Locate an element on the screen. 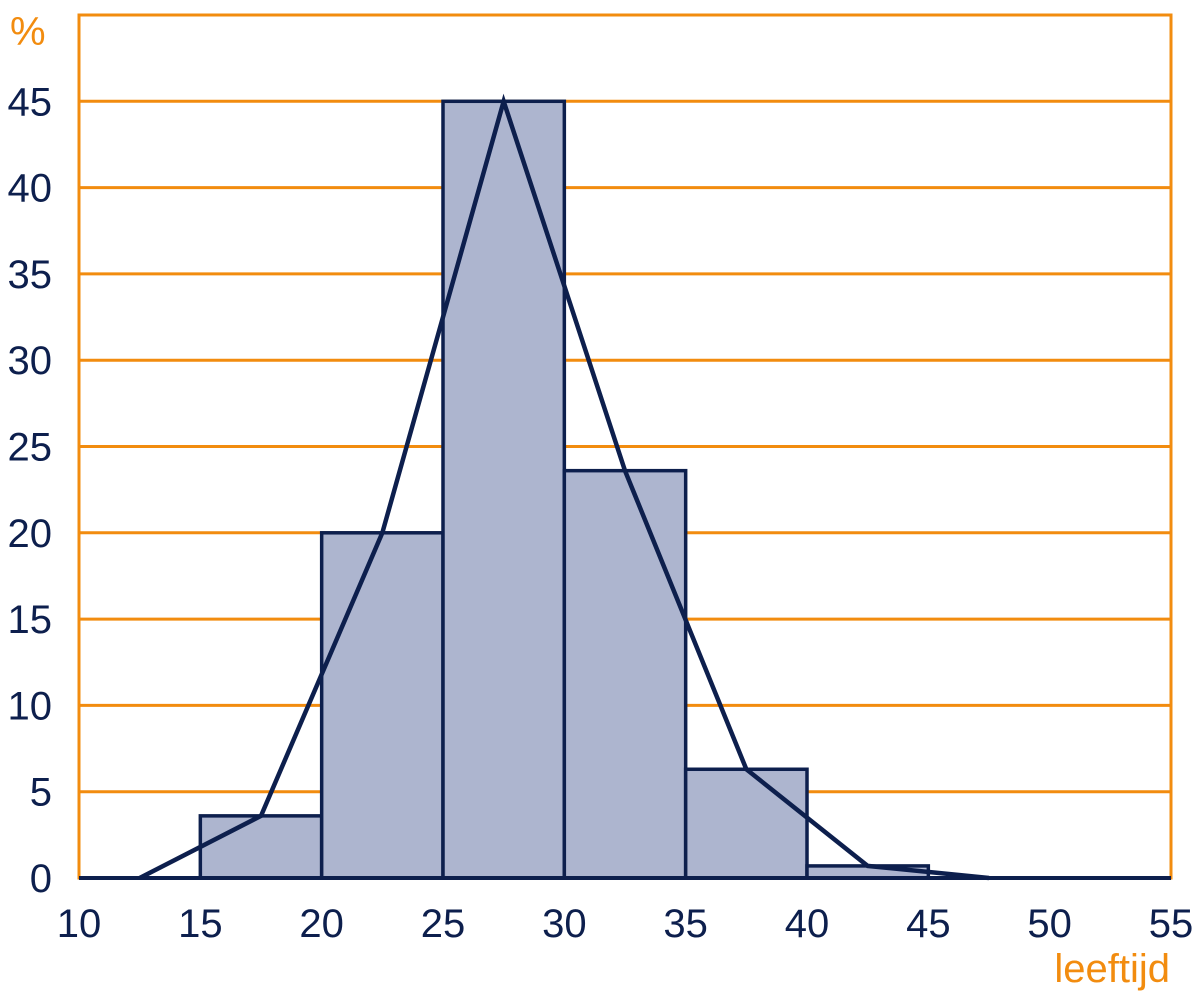  y-tick-label: 20 is located at coordinates (30, 534).